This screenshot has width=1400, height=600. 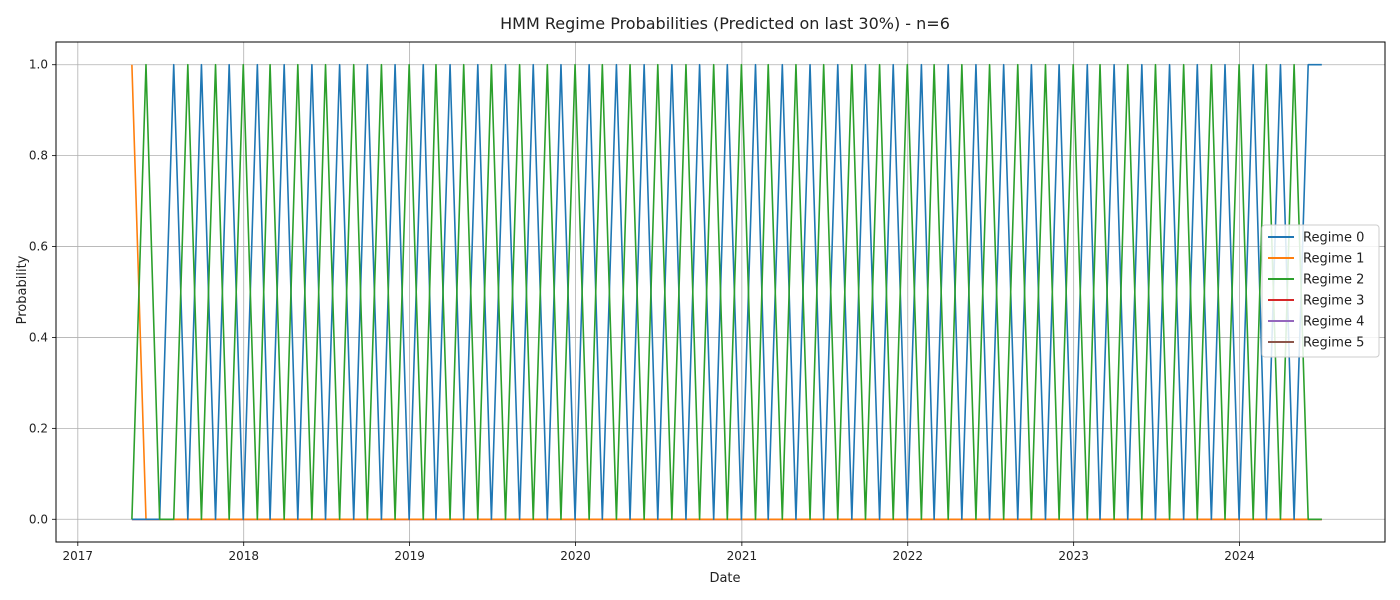 What do you see at coordinates (1073, 556) in the screenshot?
I see `x-tick-label: 2023` at bounding box center [1073, 556].